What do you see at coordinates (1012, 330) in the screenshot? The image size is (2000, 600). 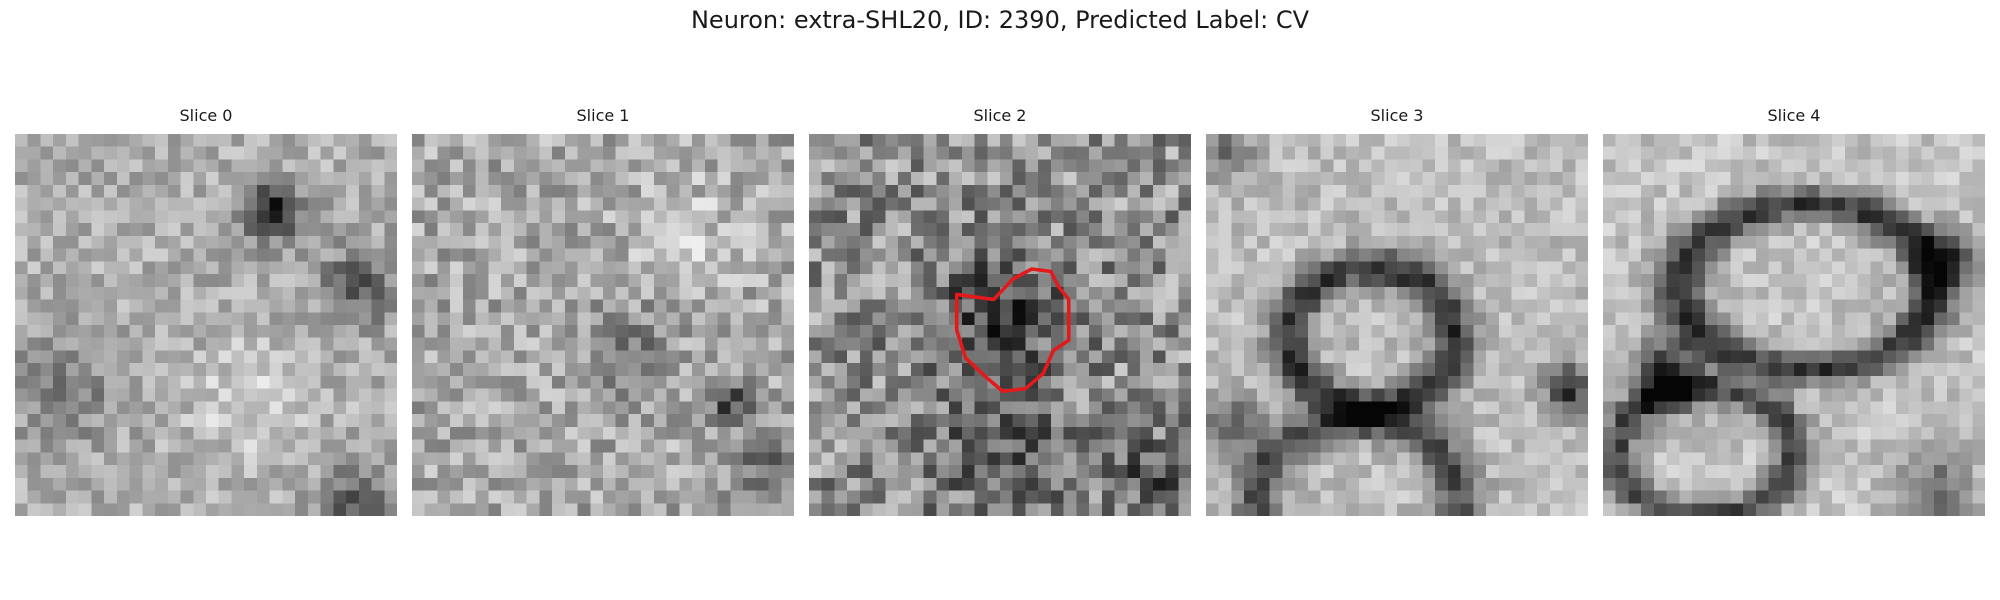 I see `segmentation-contour` at bounding box center [1012, 330].